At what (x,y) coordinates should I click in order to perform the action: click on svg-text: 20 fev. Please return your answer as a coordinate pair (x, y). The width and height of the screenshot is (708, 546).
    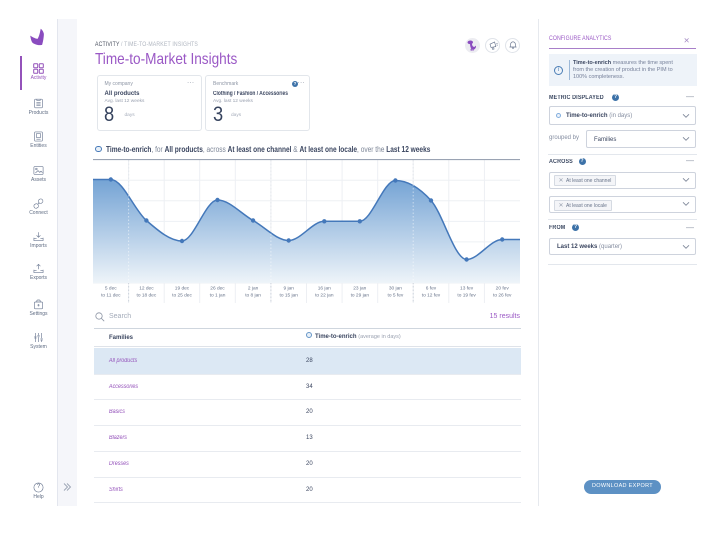
    Looking at the image, I should click on (503, 289).